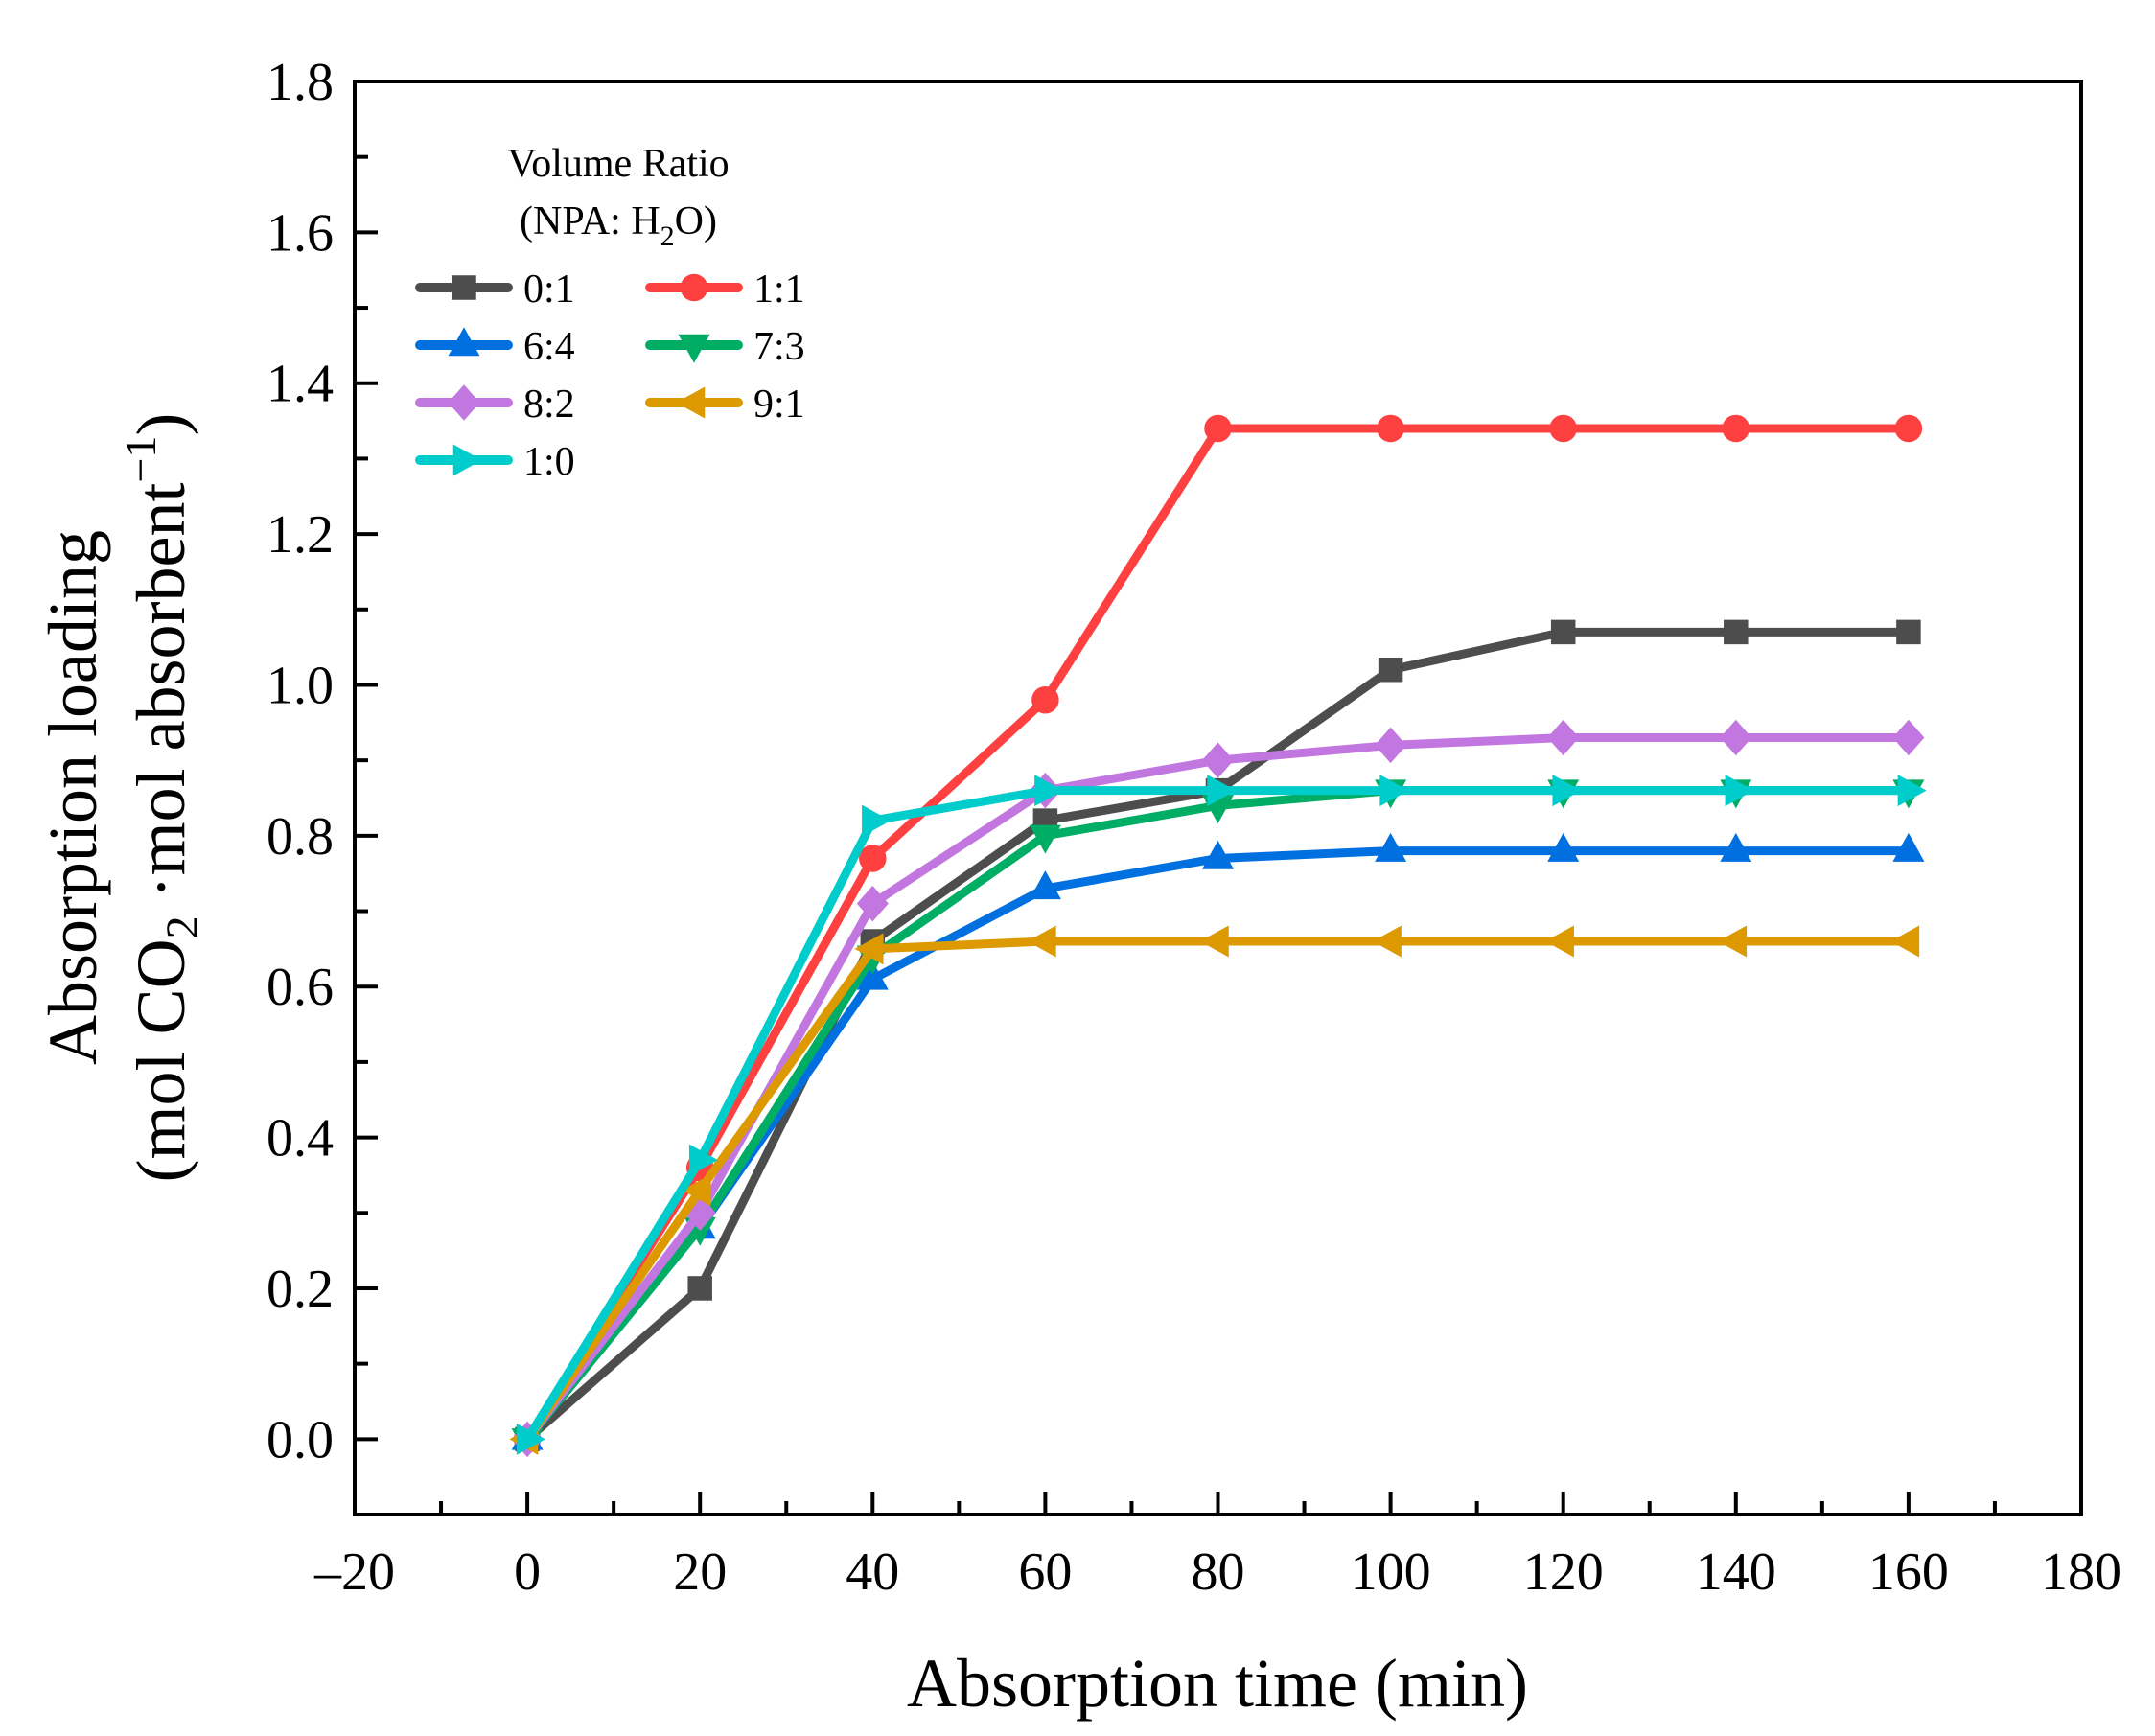 The height and width of the screenshot is (1736, 2155). I want to click on x-tick-label: –20, so click(354, 1572).